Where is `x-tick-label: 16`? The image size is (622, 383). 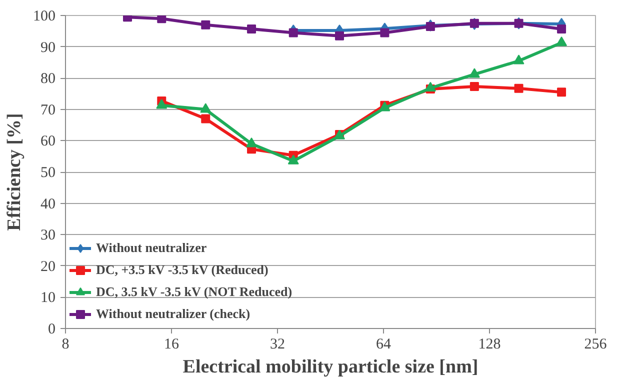 x-tick-label: 16 is located at coordinates (172, 344).